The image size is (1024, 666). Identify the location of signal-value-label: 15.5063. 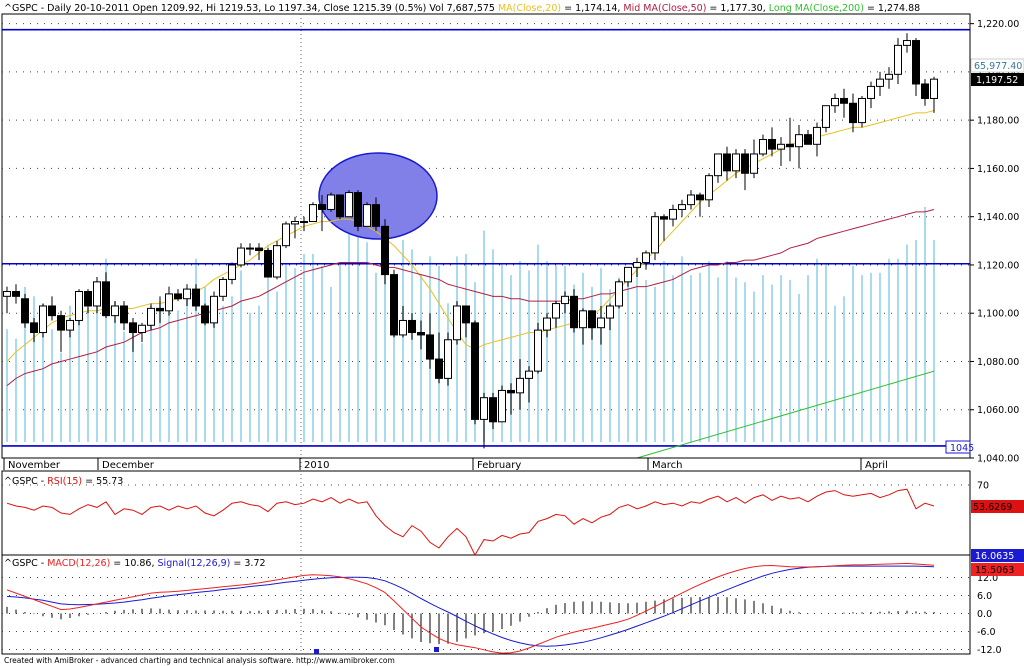
(994, 570).